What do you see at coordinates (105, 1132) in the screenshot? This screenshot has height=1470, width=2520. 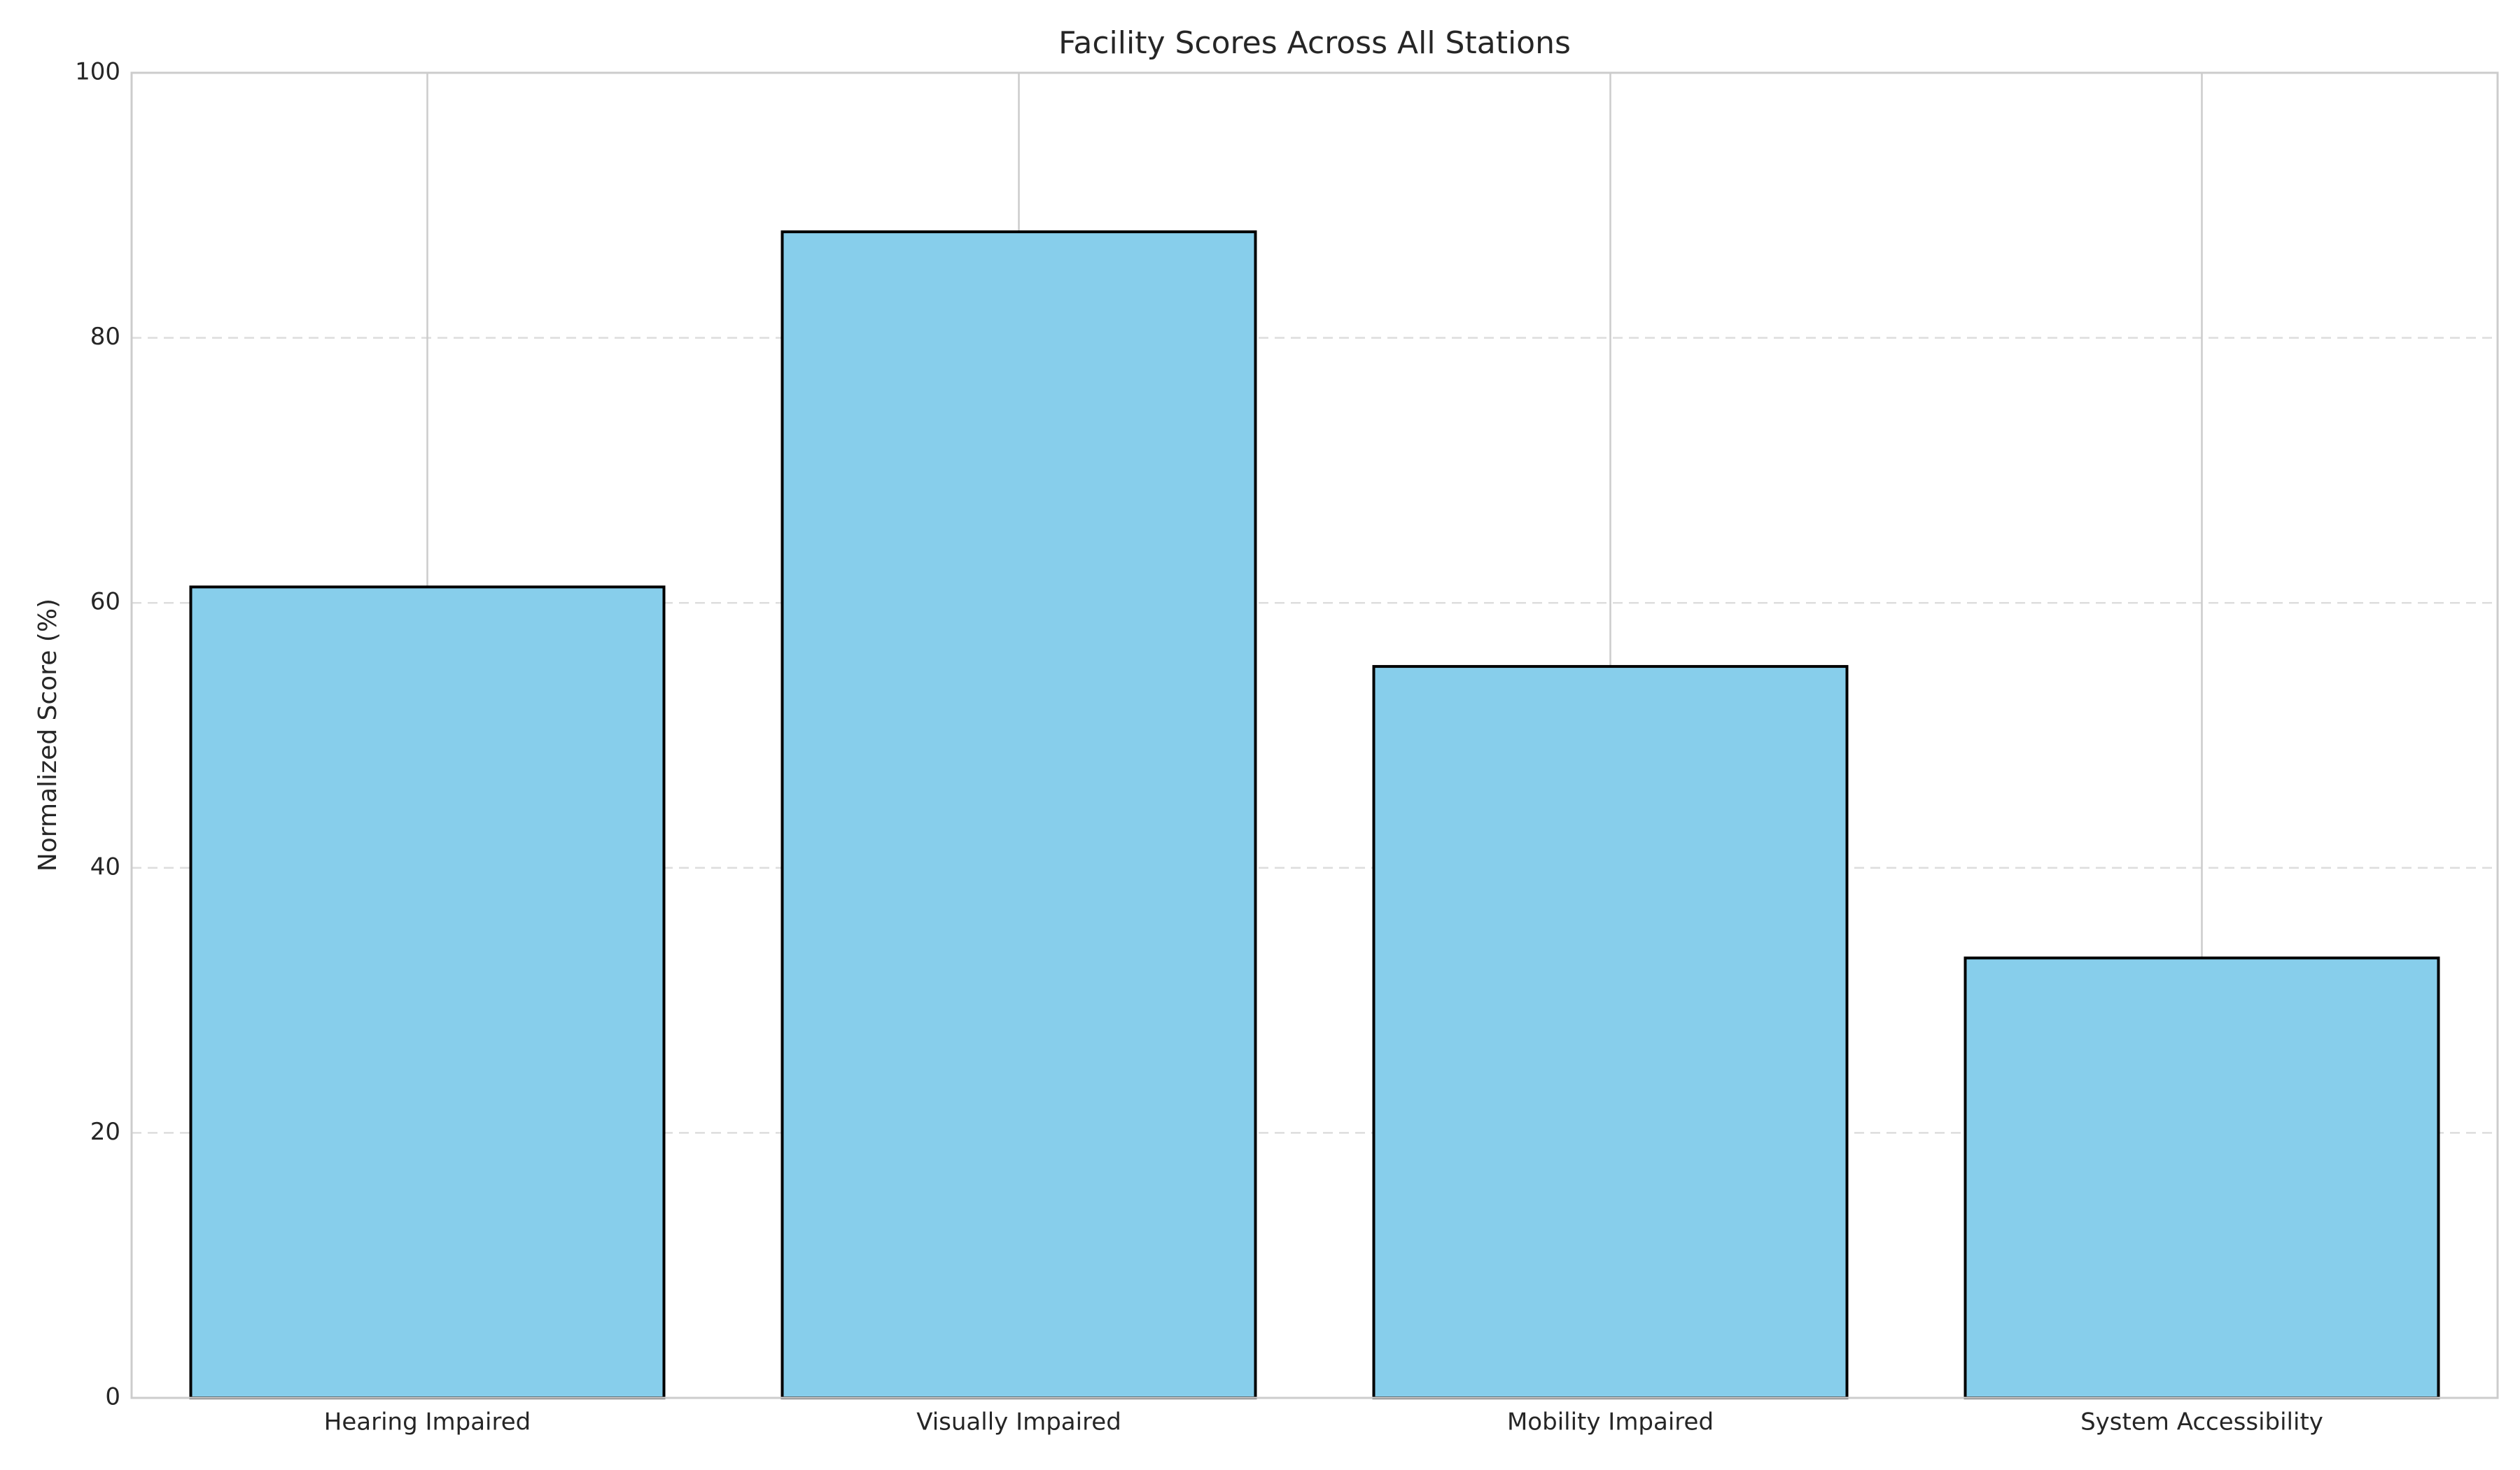 I see `y-tick-label: 20` at bounding box center [105, 1132].